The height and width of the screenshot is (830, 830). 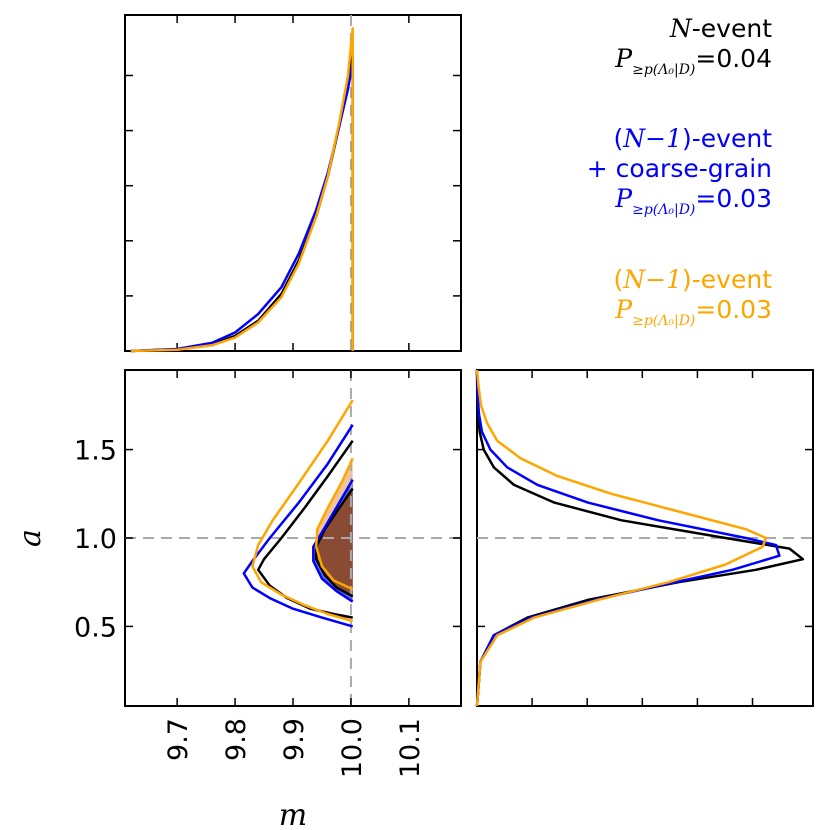 I want to click on legend-cg-title-var: N−1, so click(x=653, y=138).